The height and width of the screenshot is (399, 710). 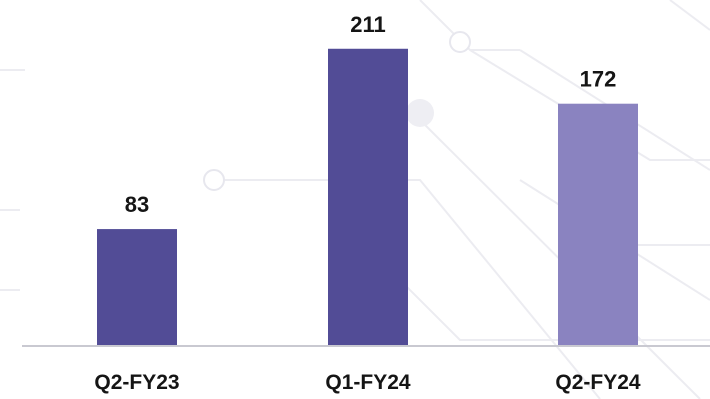 I want to click on bar-q1-fy24, so click(x=368, y=197).